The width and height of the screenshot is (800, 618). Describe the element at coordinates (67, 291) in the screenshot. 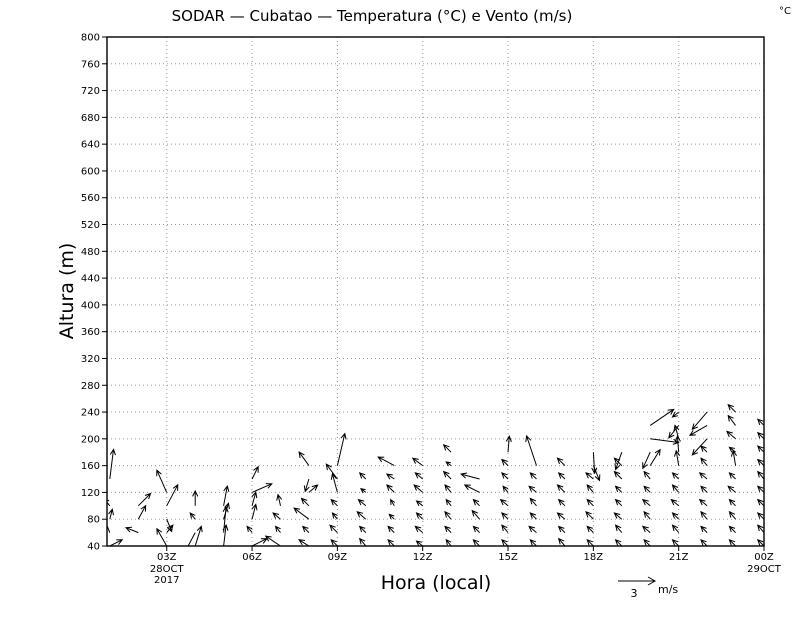

I see `y-axis-label: Altura (m)` at that location.